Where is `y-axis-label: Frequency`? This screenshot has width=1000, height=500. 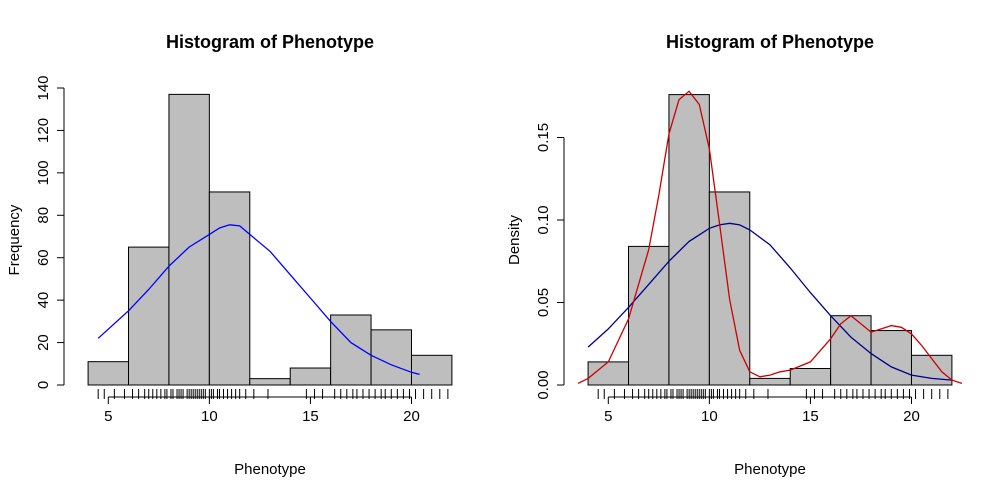
y-axis-label: Frequency is located at coordinates (14, 239).